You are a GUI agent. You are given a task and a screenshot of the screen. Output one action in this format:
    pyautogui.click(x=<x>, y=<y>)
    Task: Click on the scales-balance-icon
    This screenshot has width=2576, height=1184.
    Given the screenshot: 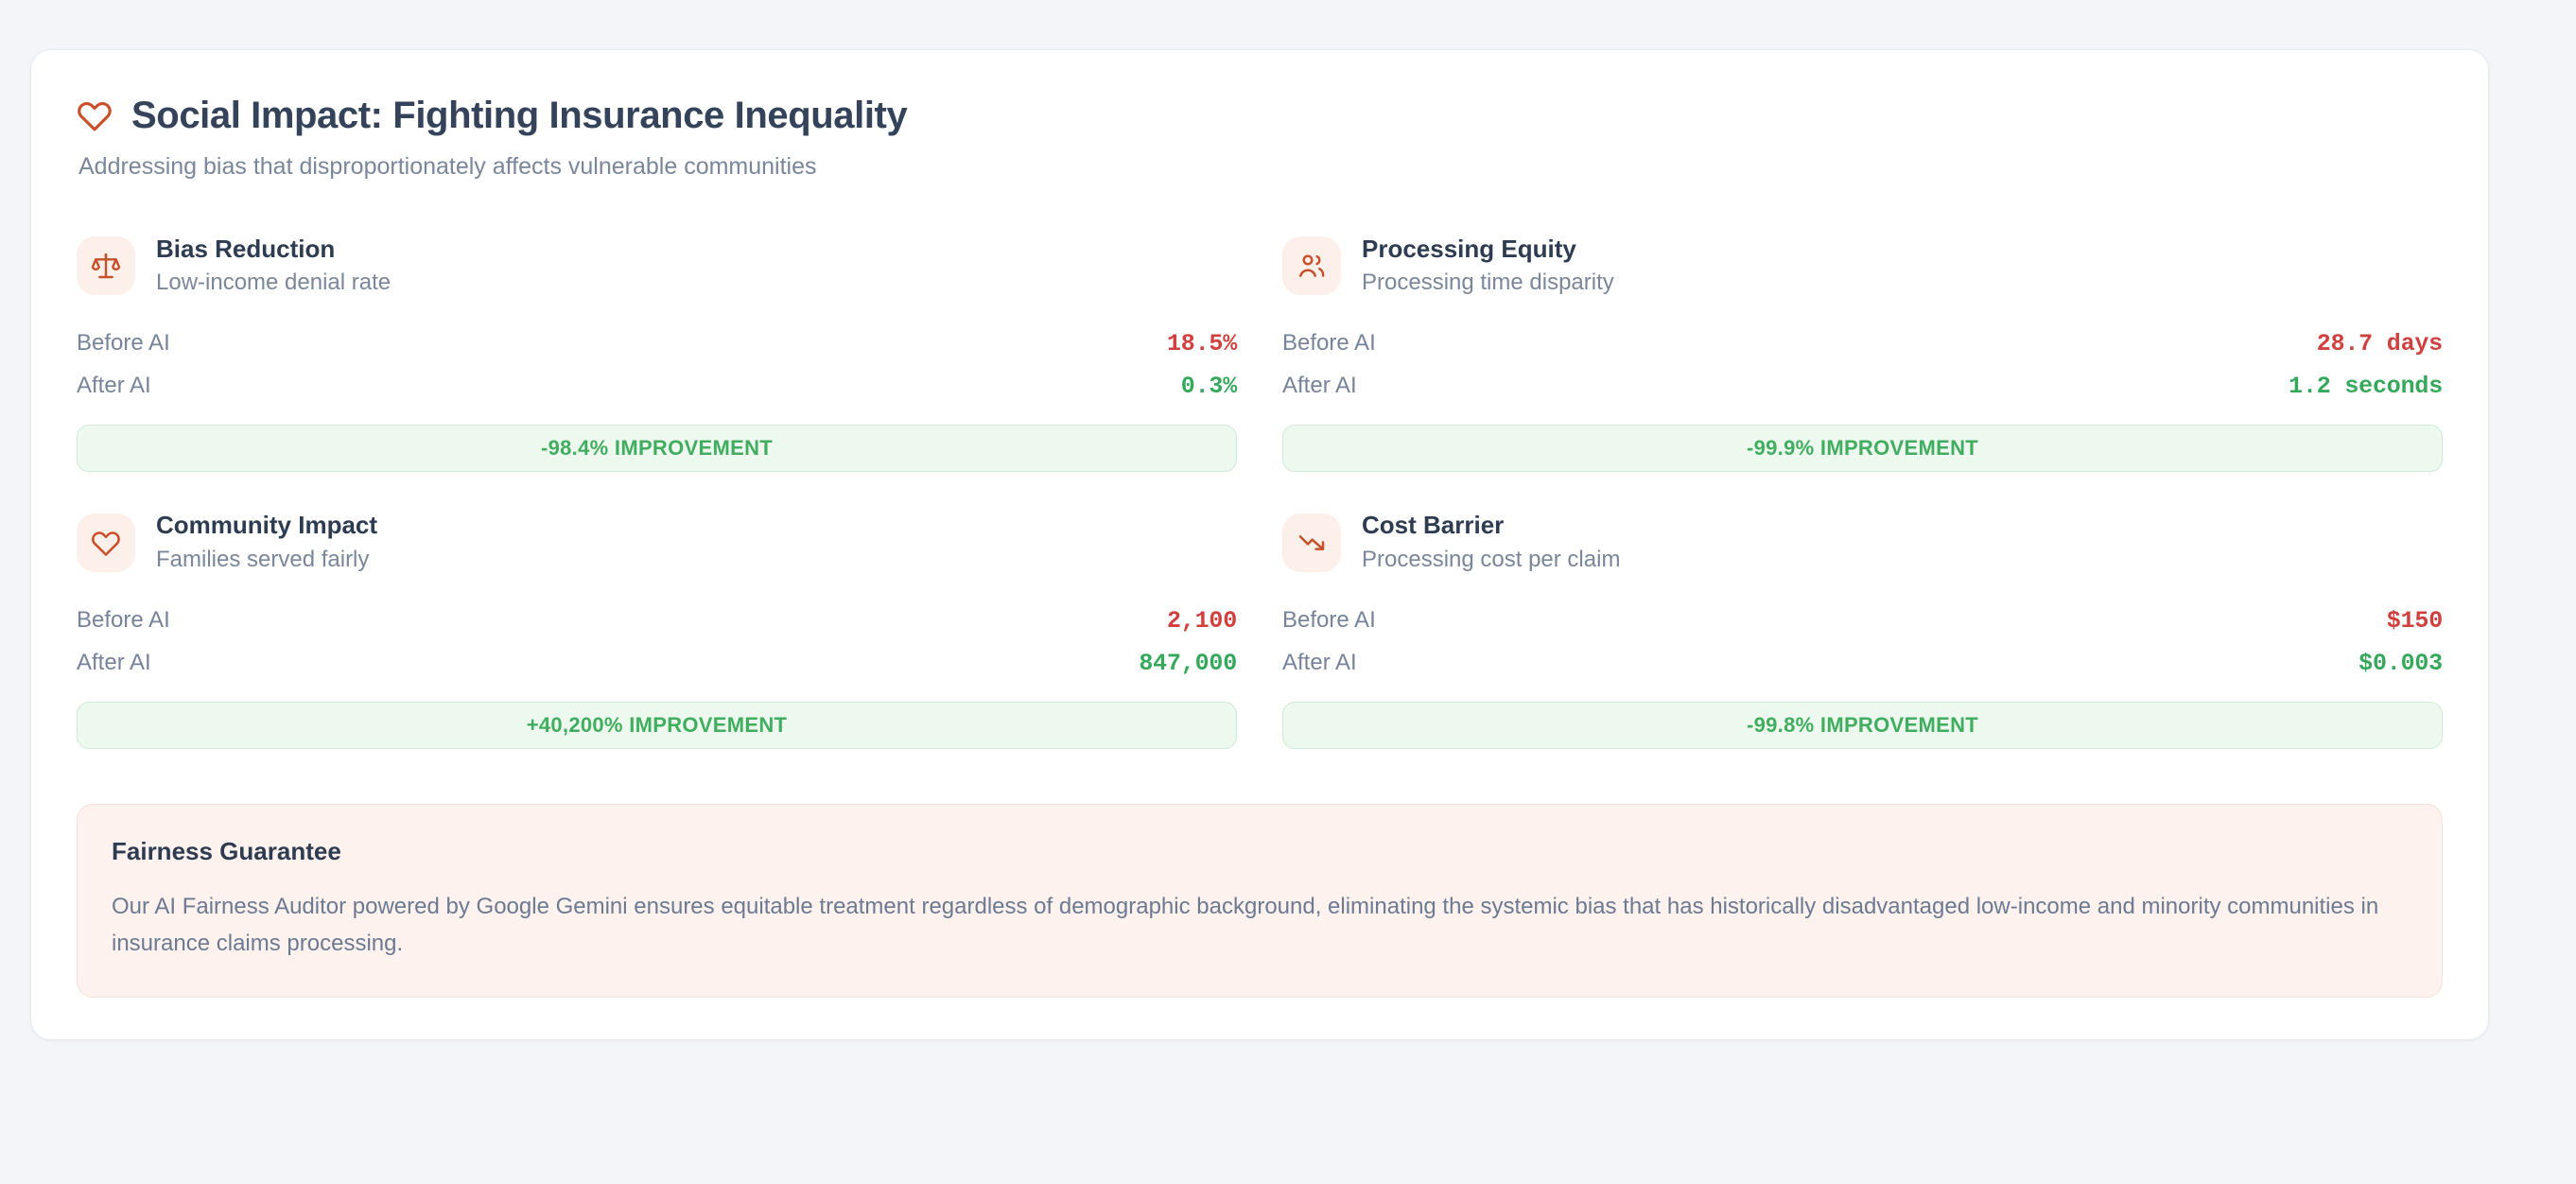 What is the action you would take?
    pyautogui.click(x=106, y=266)
    